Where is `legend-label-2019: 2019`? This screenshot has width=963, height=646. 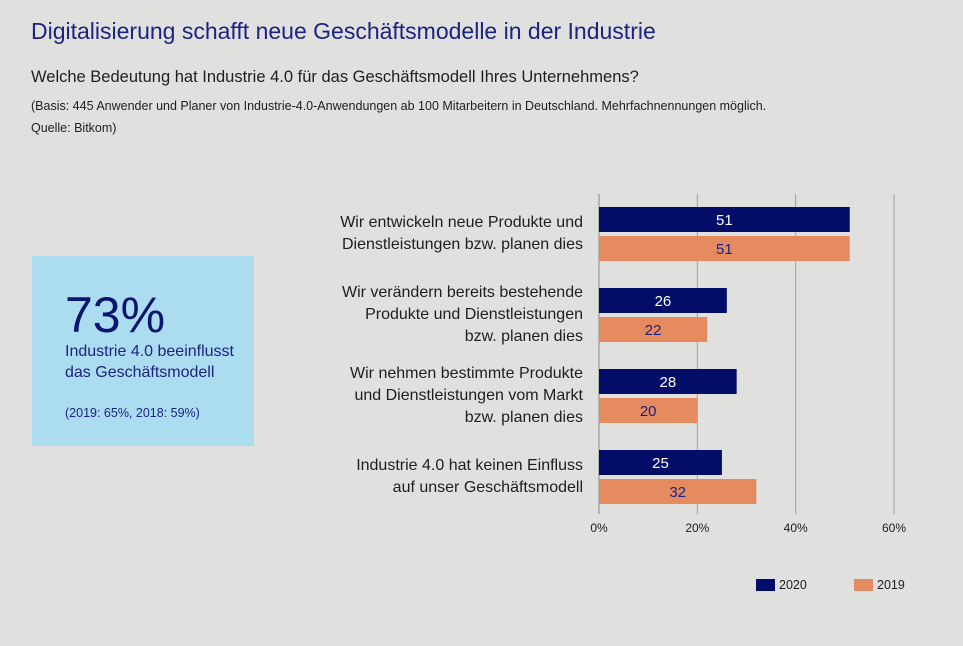 legend-label-2019: 2019 is located at coordinates (891, 585).